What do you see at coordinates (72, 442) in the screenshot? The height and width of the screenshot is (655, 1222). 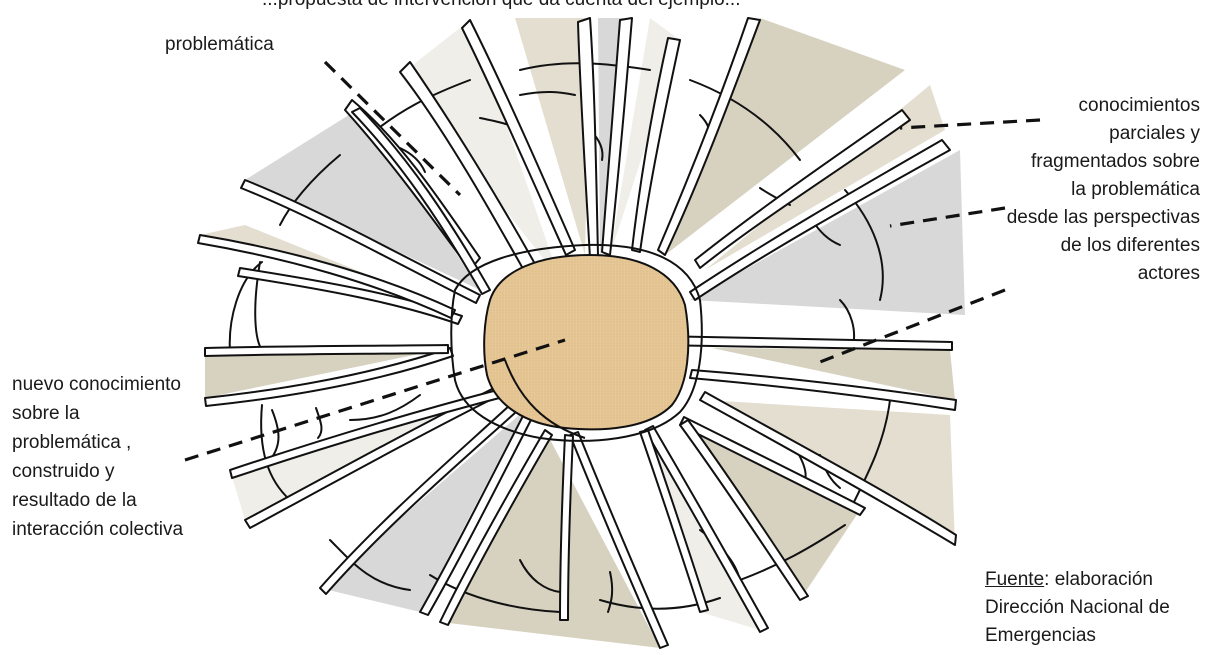 I see `new-knowledge-line-3: problemática ,` at bounding box center [72, 442].